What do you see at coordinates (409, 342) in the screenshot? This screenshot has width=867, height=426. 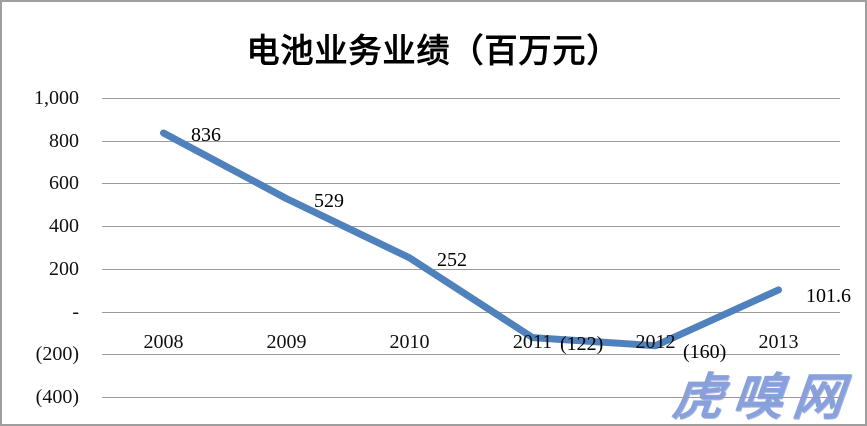 I see `x-axis-tick-label: 2010` at bounding box center [409, 342].